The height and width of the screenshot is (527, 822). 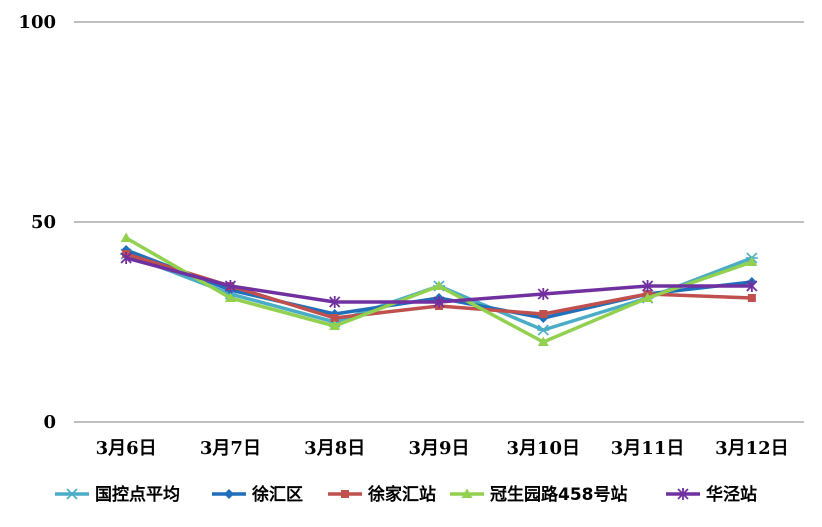 What do you see at coordinates (543, 448) in the screenshot?
I see `x-tick-label: 3月10日` at bounding box center [543, 448].